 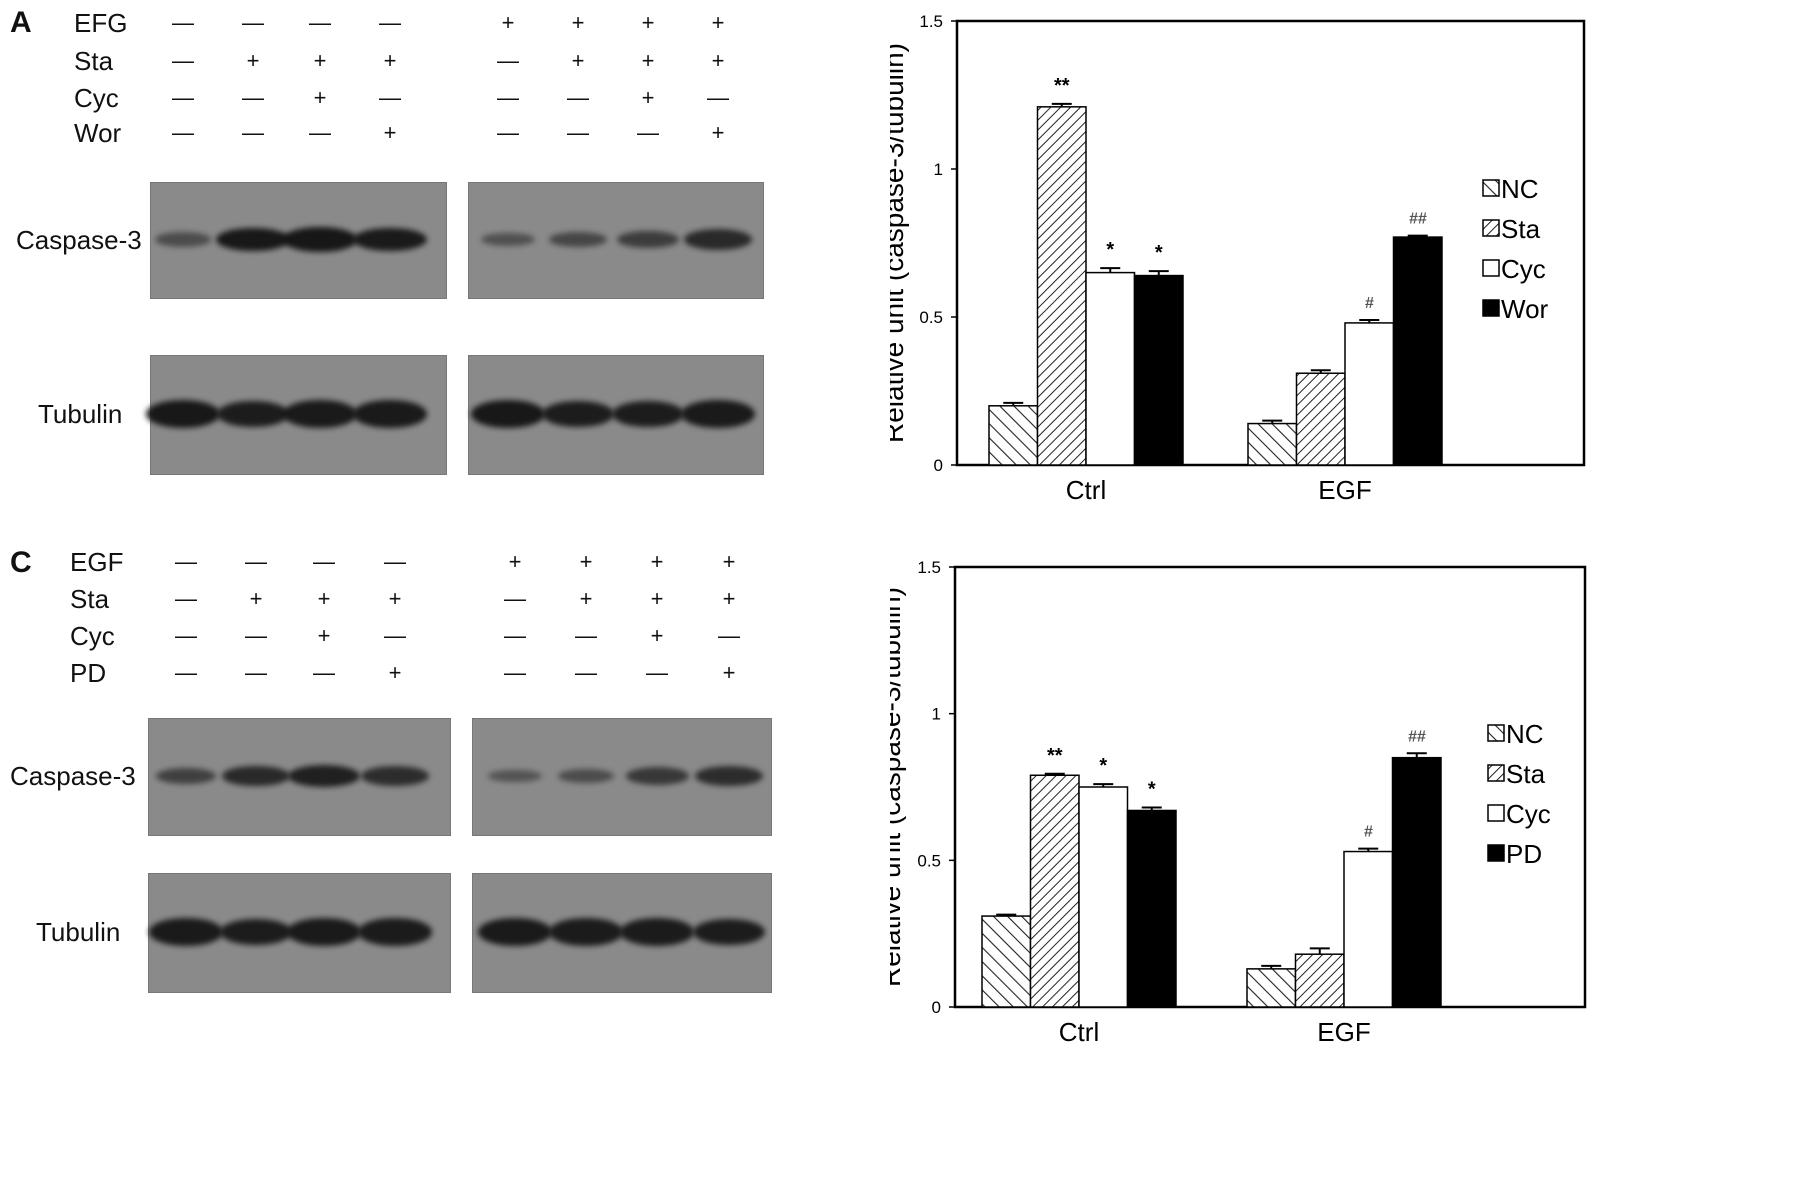 What do you see at coordinates (21, 562) in the screenshot?
I see `panel-letter-c: C` at bounding box center [21, 562].